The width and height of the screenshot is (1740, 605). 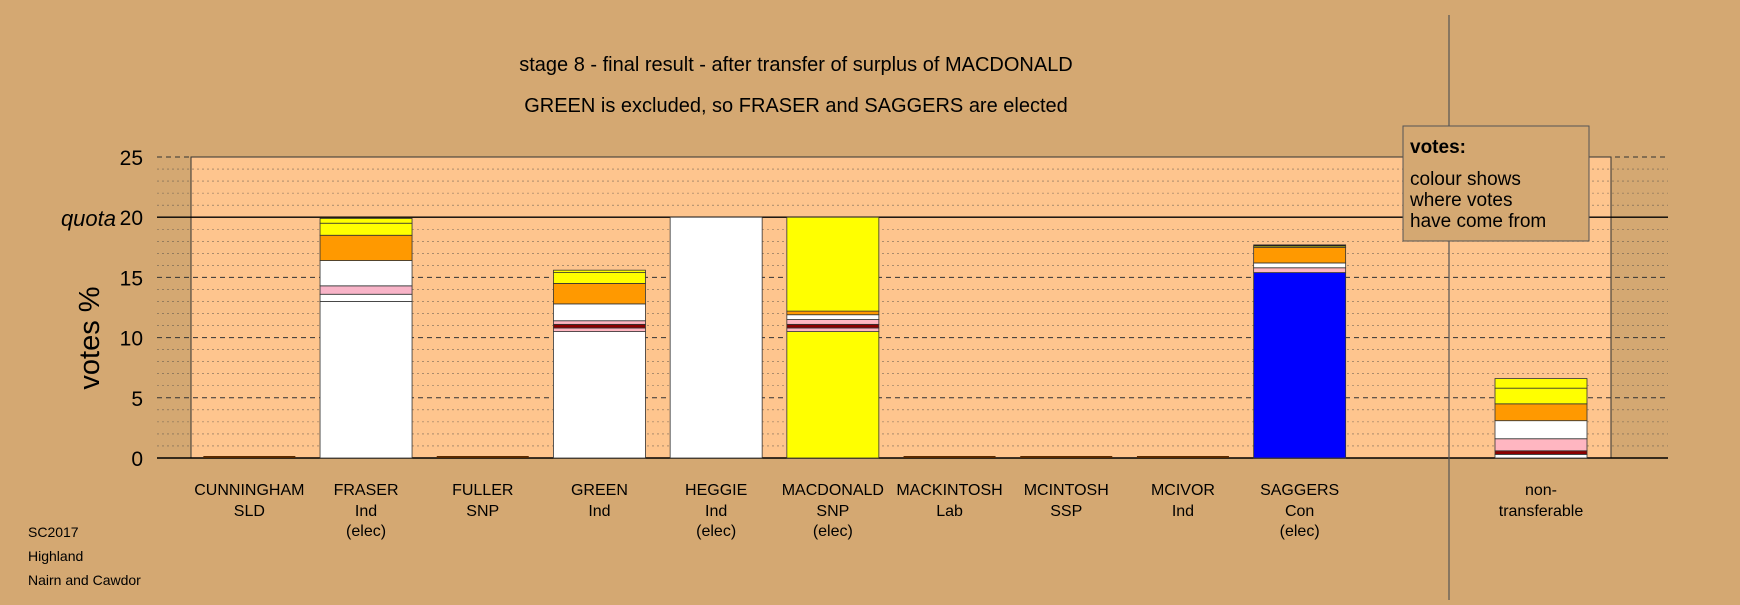 What do you see at coordinates (53, 532) in the screenshot?
I see `footer-line-1: SC2017` at bounding box center [53, 532].